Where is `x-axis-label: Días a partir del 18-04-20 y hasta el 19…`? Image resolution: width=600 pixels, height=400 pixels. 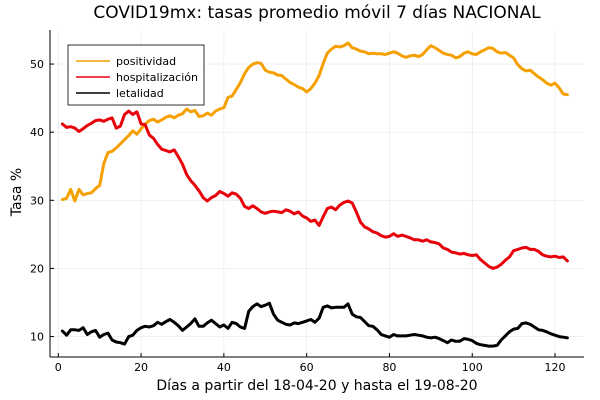
x-axis-label: Días a partir del 18-04-20 y hasta el 19… is located at coordinates (316, 386).